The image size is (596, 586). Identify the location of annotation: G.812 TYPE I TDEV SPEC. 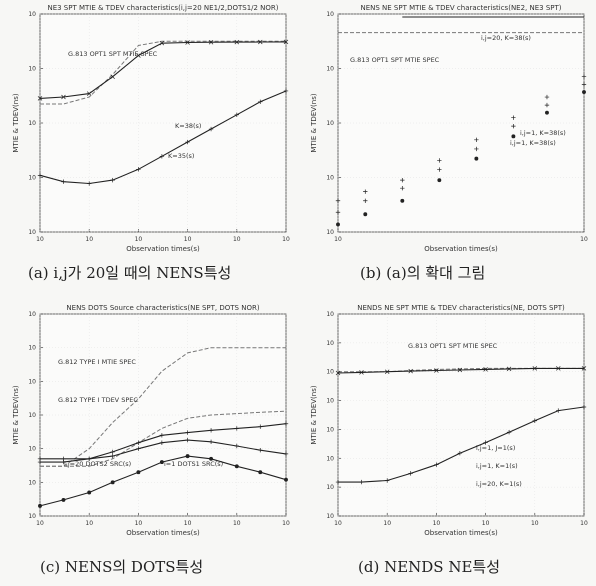
(98, 400).